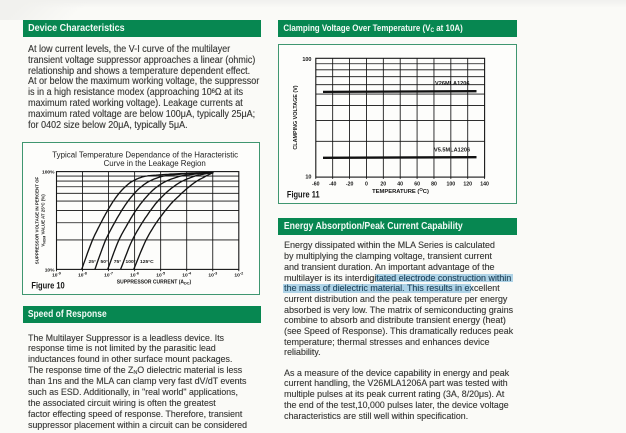 Image resolution: width=626 pixels, height=433 pixels. What do you see at coordinates (400, 191) in the screenshot?
I see `svg-text: TEMPERATURE (OC)` at bounding box center [400, 191].